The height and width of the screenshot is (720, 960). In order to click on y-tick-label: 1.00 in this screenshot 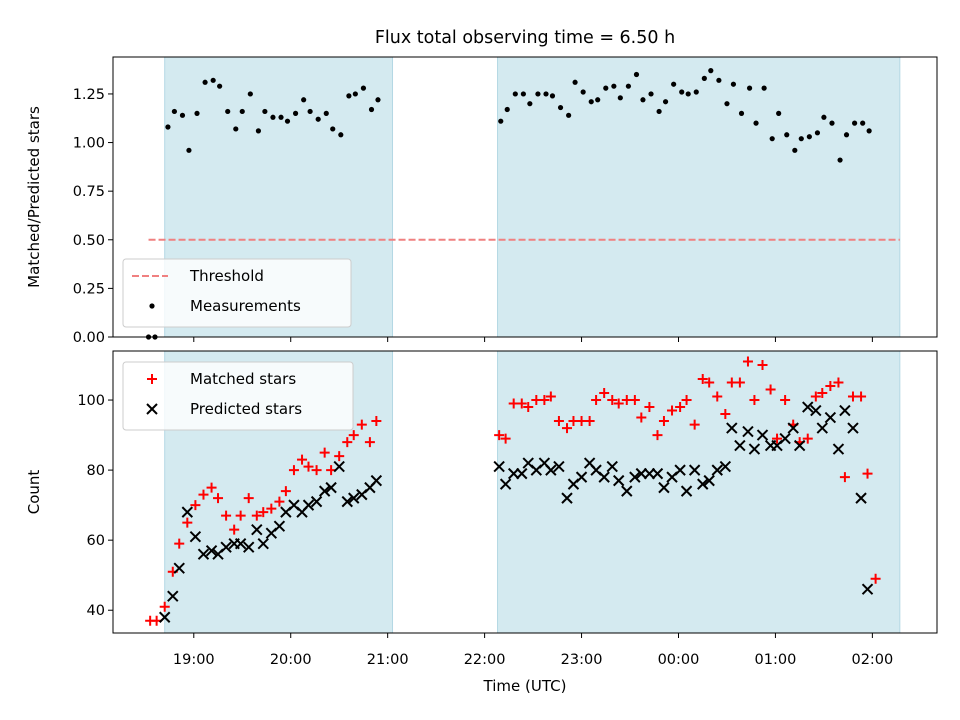, I will do `click(89, 144)`.